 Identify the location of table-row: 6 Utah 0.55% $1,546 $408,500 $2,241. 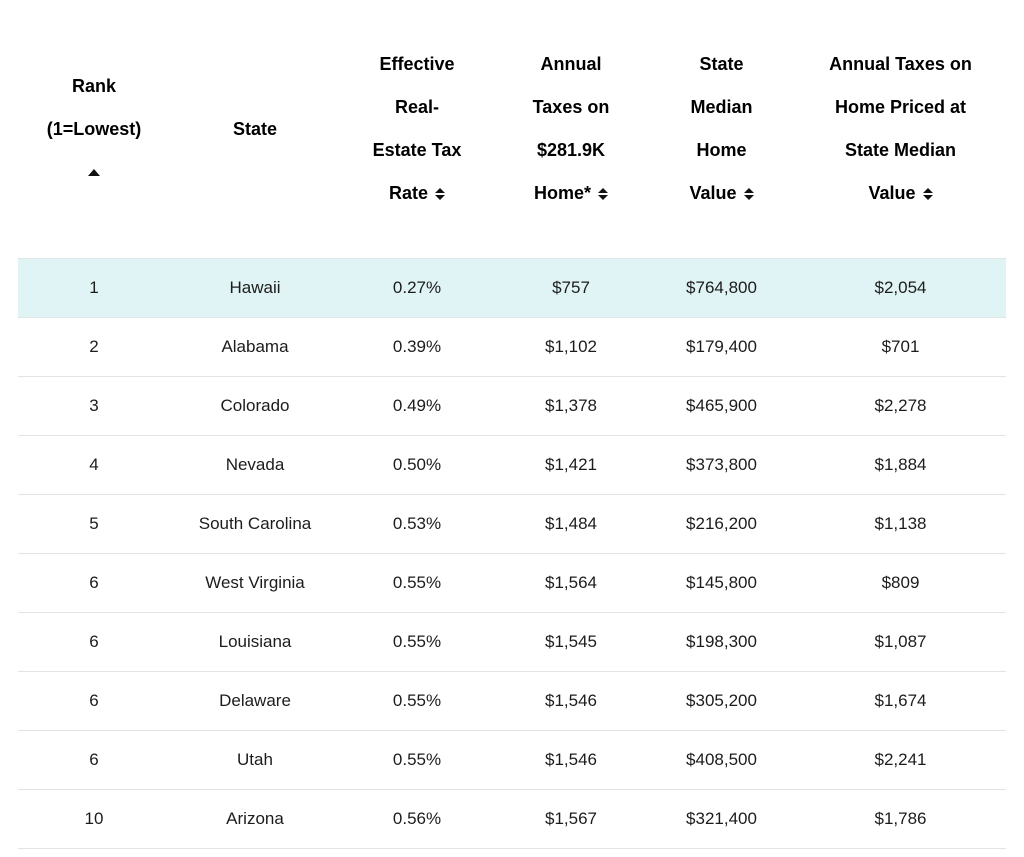
(512, 760).